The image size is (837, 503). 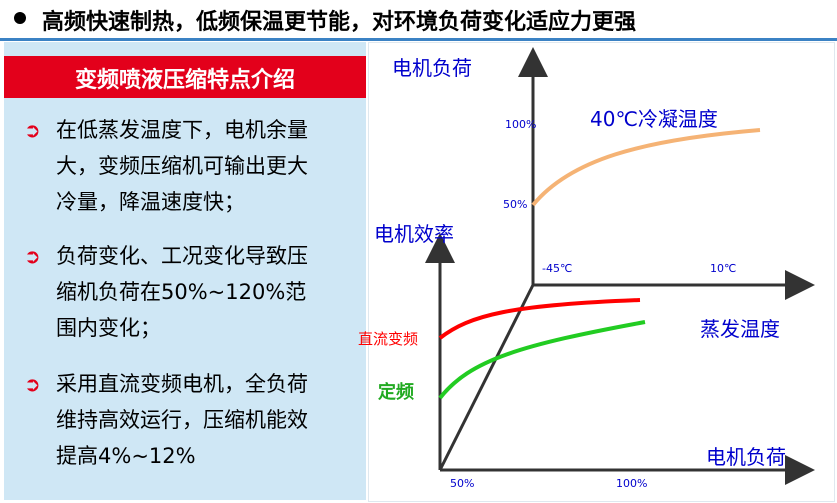 What do you see at coordinates (557, 268) in the screenshot?
I see `tick-minus45: -45℃` at bounding box center [557, 268].